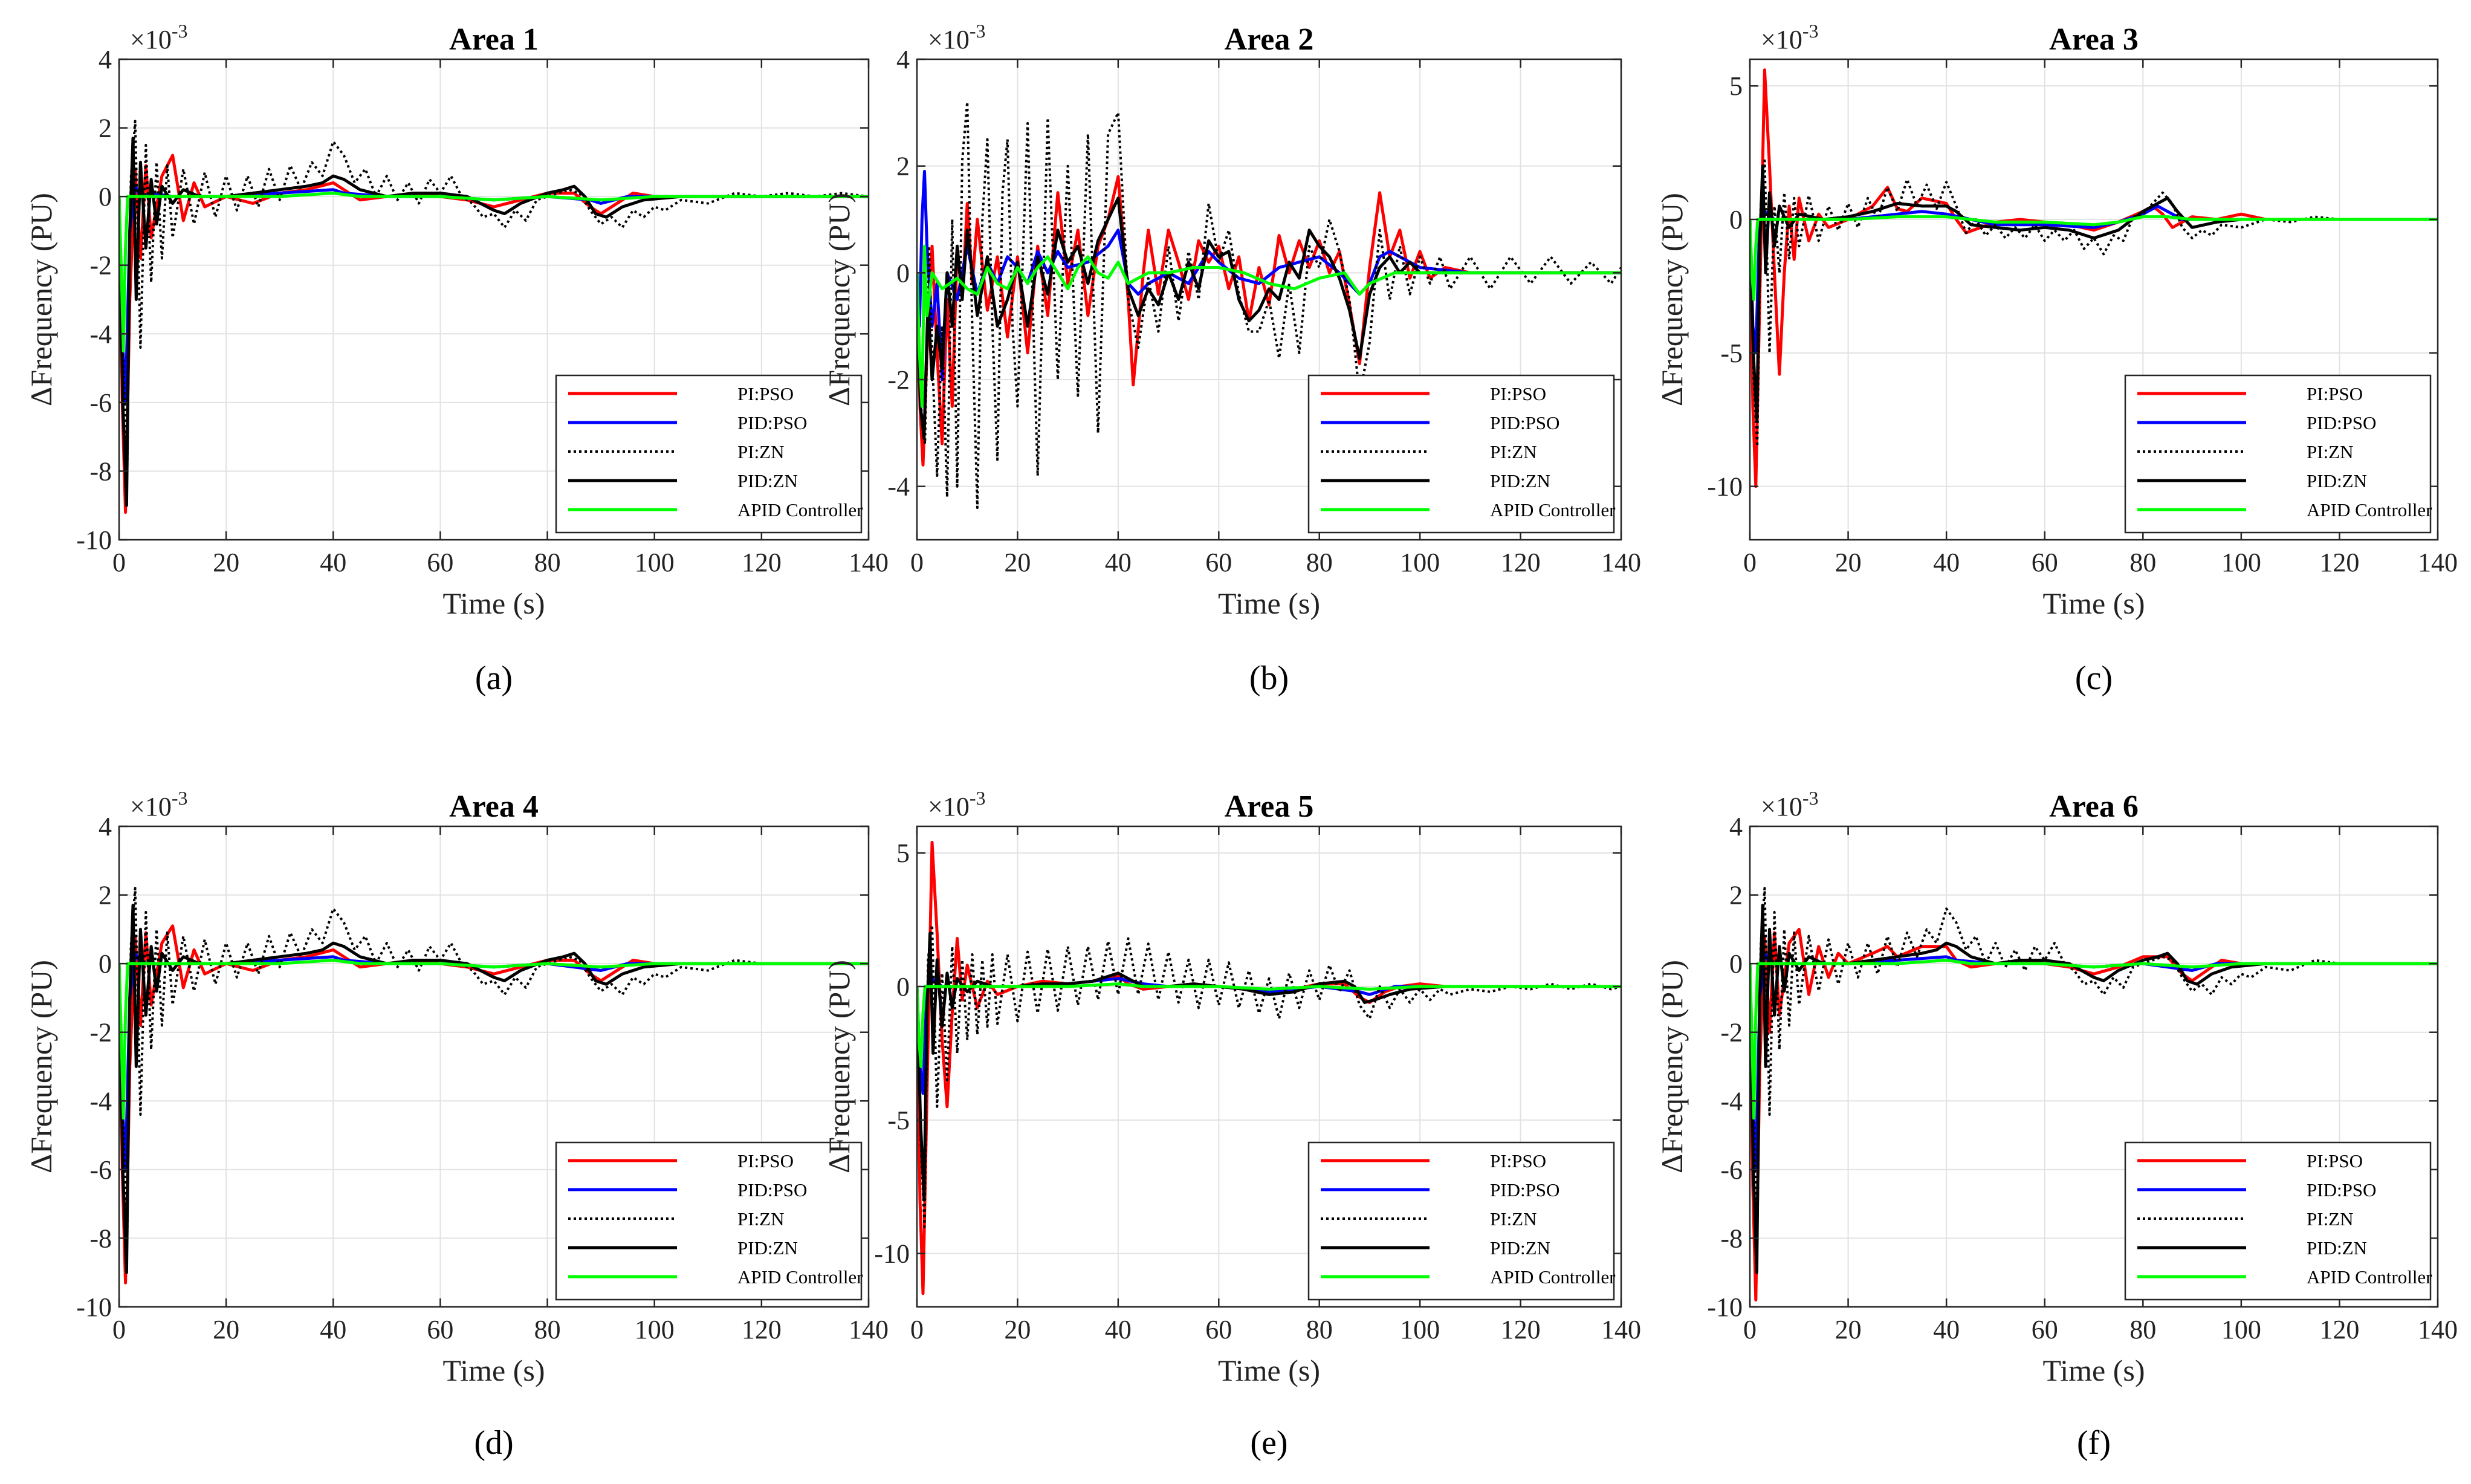 This screenshot has height=1484, width=2471. What do you see at coordinates (494, 806) in the screenshot?
I see `chart-title: Area 4` at bounding box center [494, 806].